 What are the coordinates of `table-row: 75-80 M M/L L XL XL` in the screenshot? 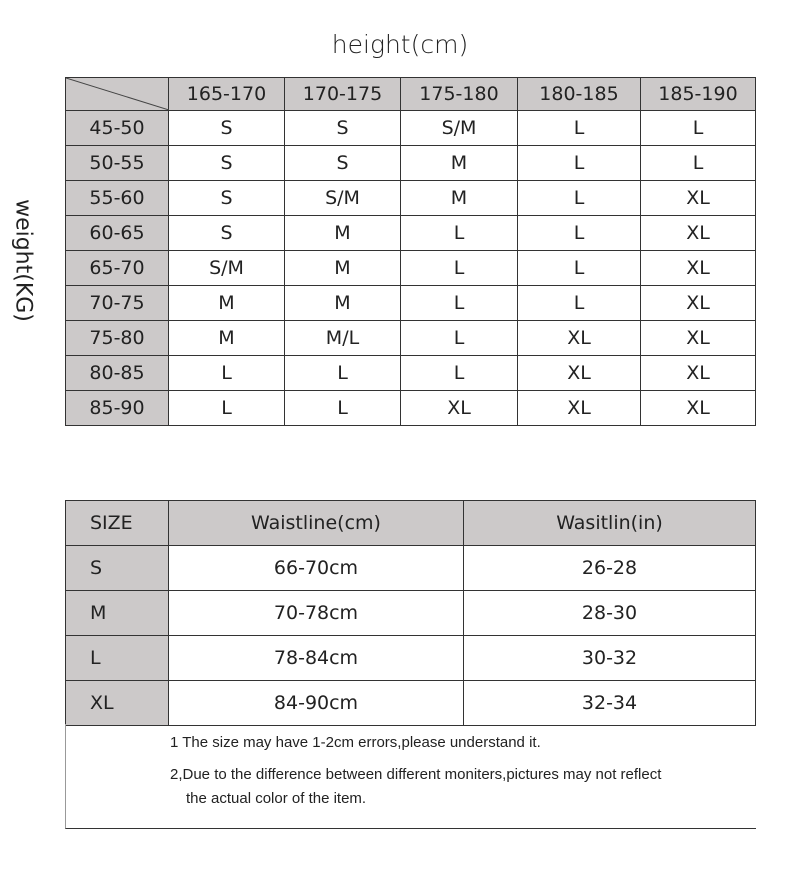 It's located at (410, 338).